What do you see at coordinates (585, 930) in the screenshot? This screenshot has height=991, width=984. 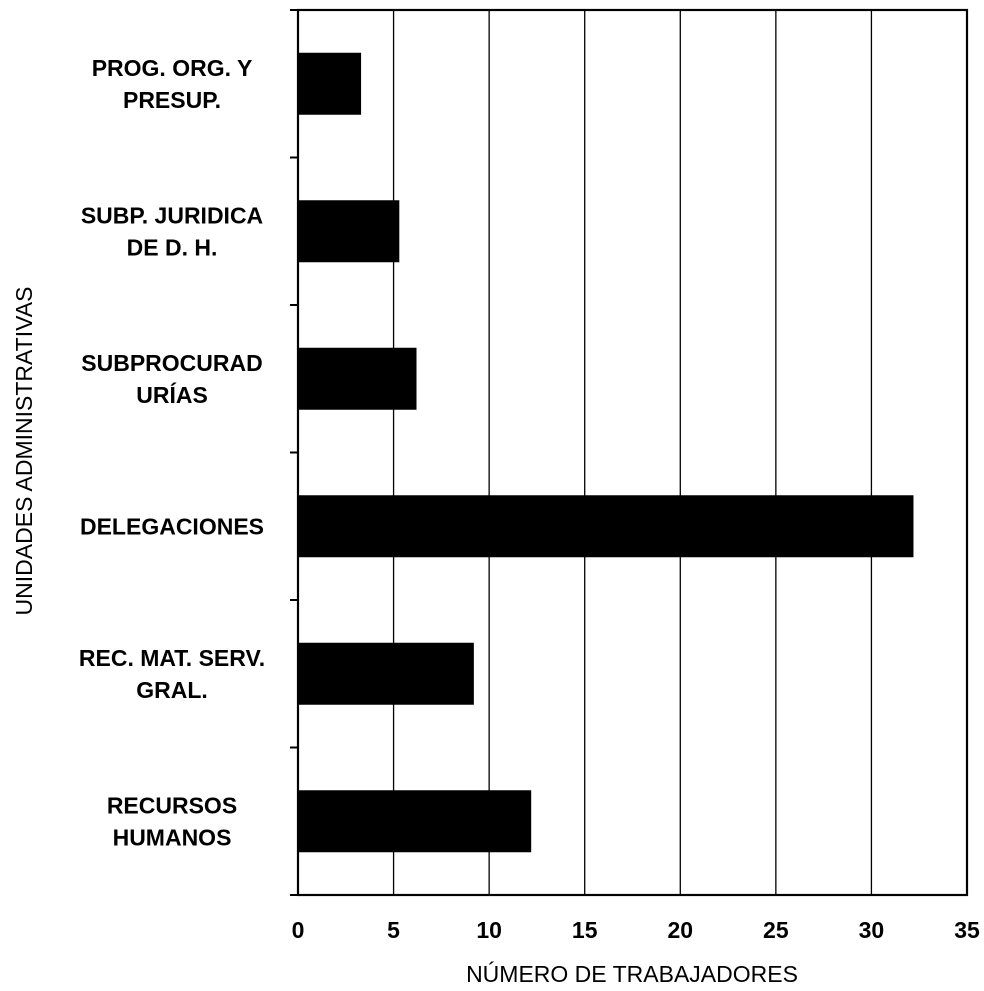 I see `x-tick-label-15: 15` at bounding box center [585, 930].